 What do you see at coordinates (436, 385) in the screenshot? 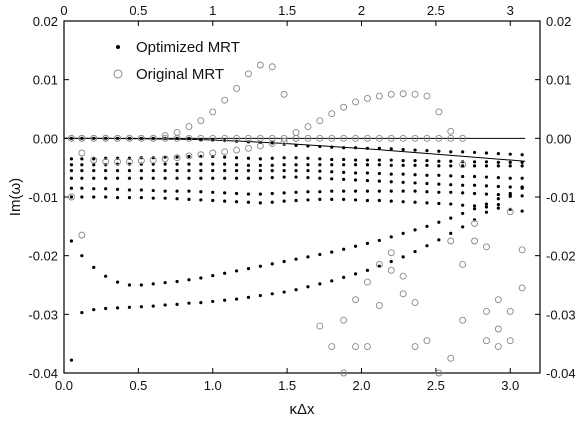
I see `x-tick-label: 2.5` at bounding box center [436, 385].